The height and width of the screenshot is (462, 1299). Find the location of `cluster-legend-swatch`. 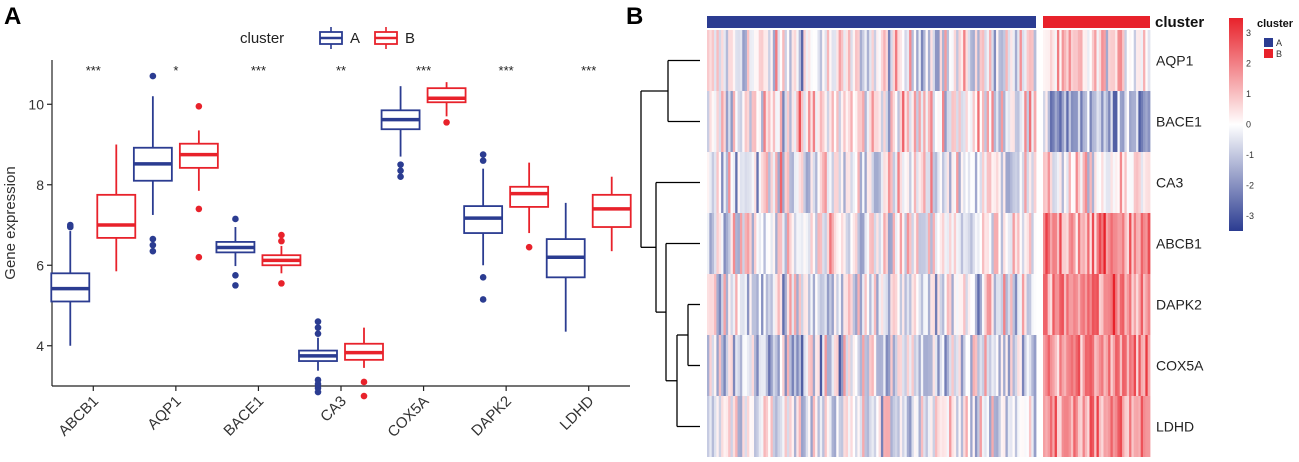

cluster-legend-swatch is located at coordinates (1268, 42).